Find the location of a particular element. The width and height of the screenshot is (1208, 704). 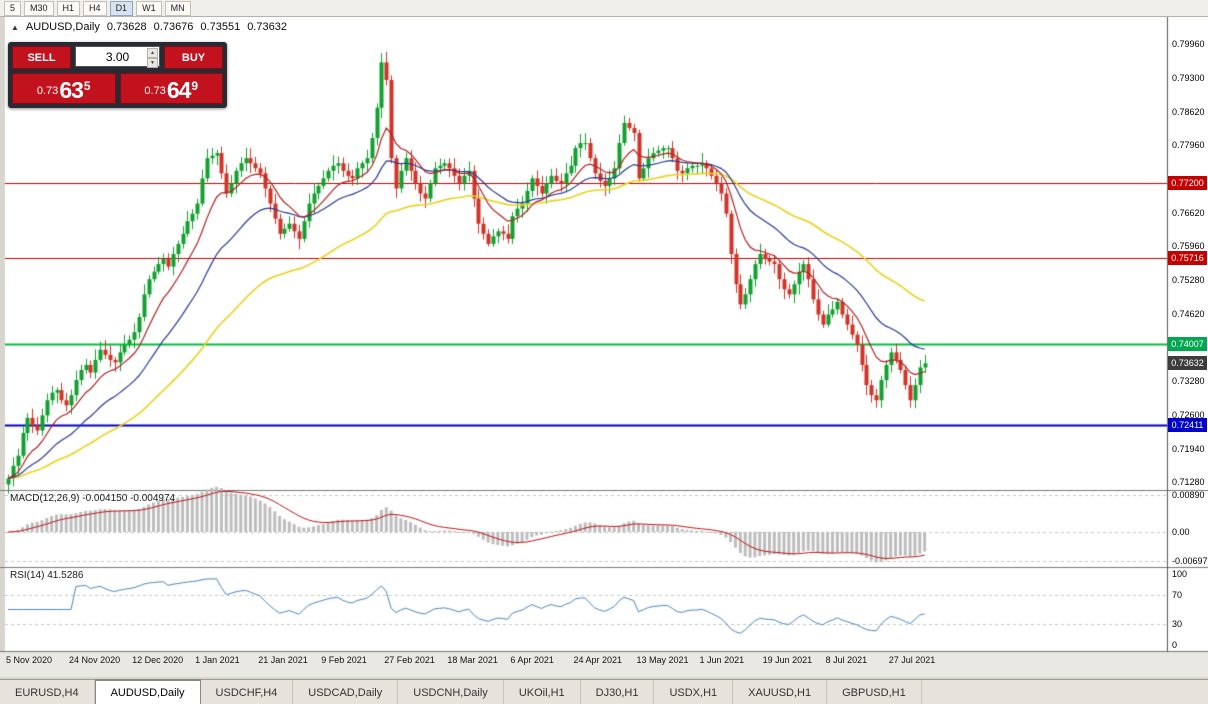

chart-tab-ukoil-h1: UKOil,H1 is located at coordinates (542, 692).